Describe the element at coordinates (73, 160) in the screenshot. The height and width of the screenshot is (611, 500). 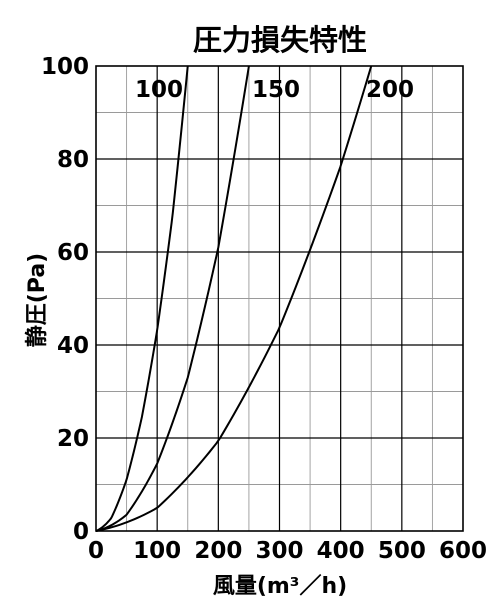
I see `y-tick-label: 80` at that location.